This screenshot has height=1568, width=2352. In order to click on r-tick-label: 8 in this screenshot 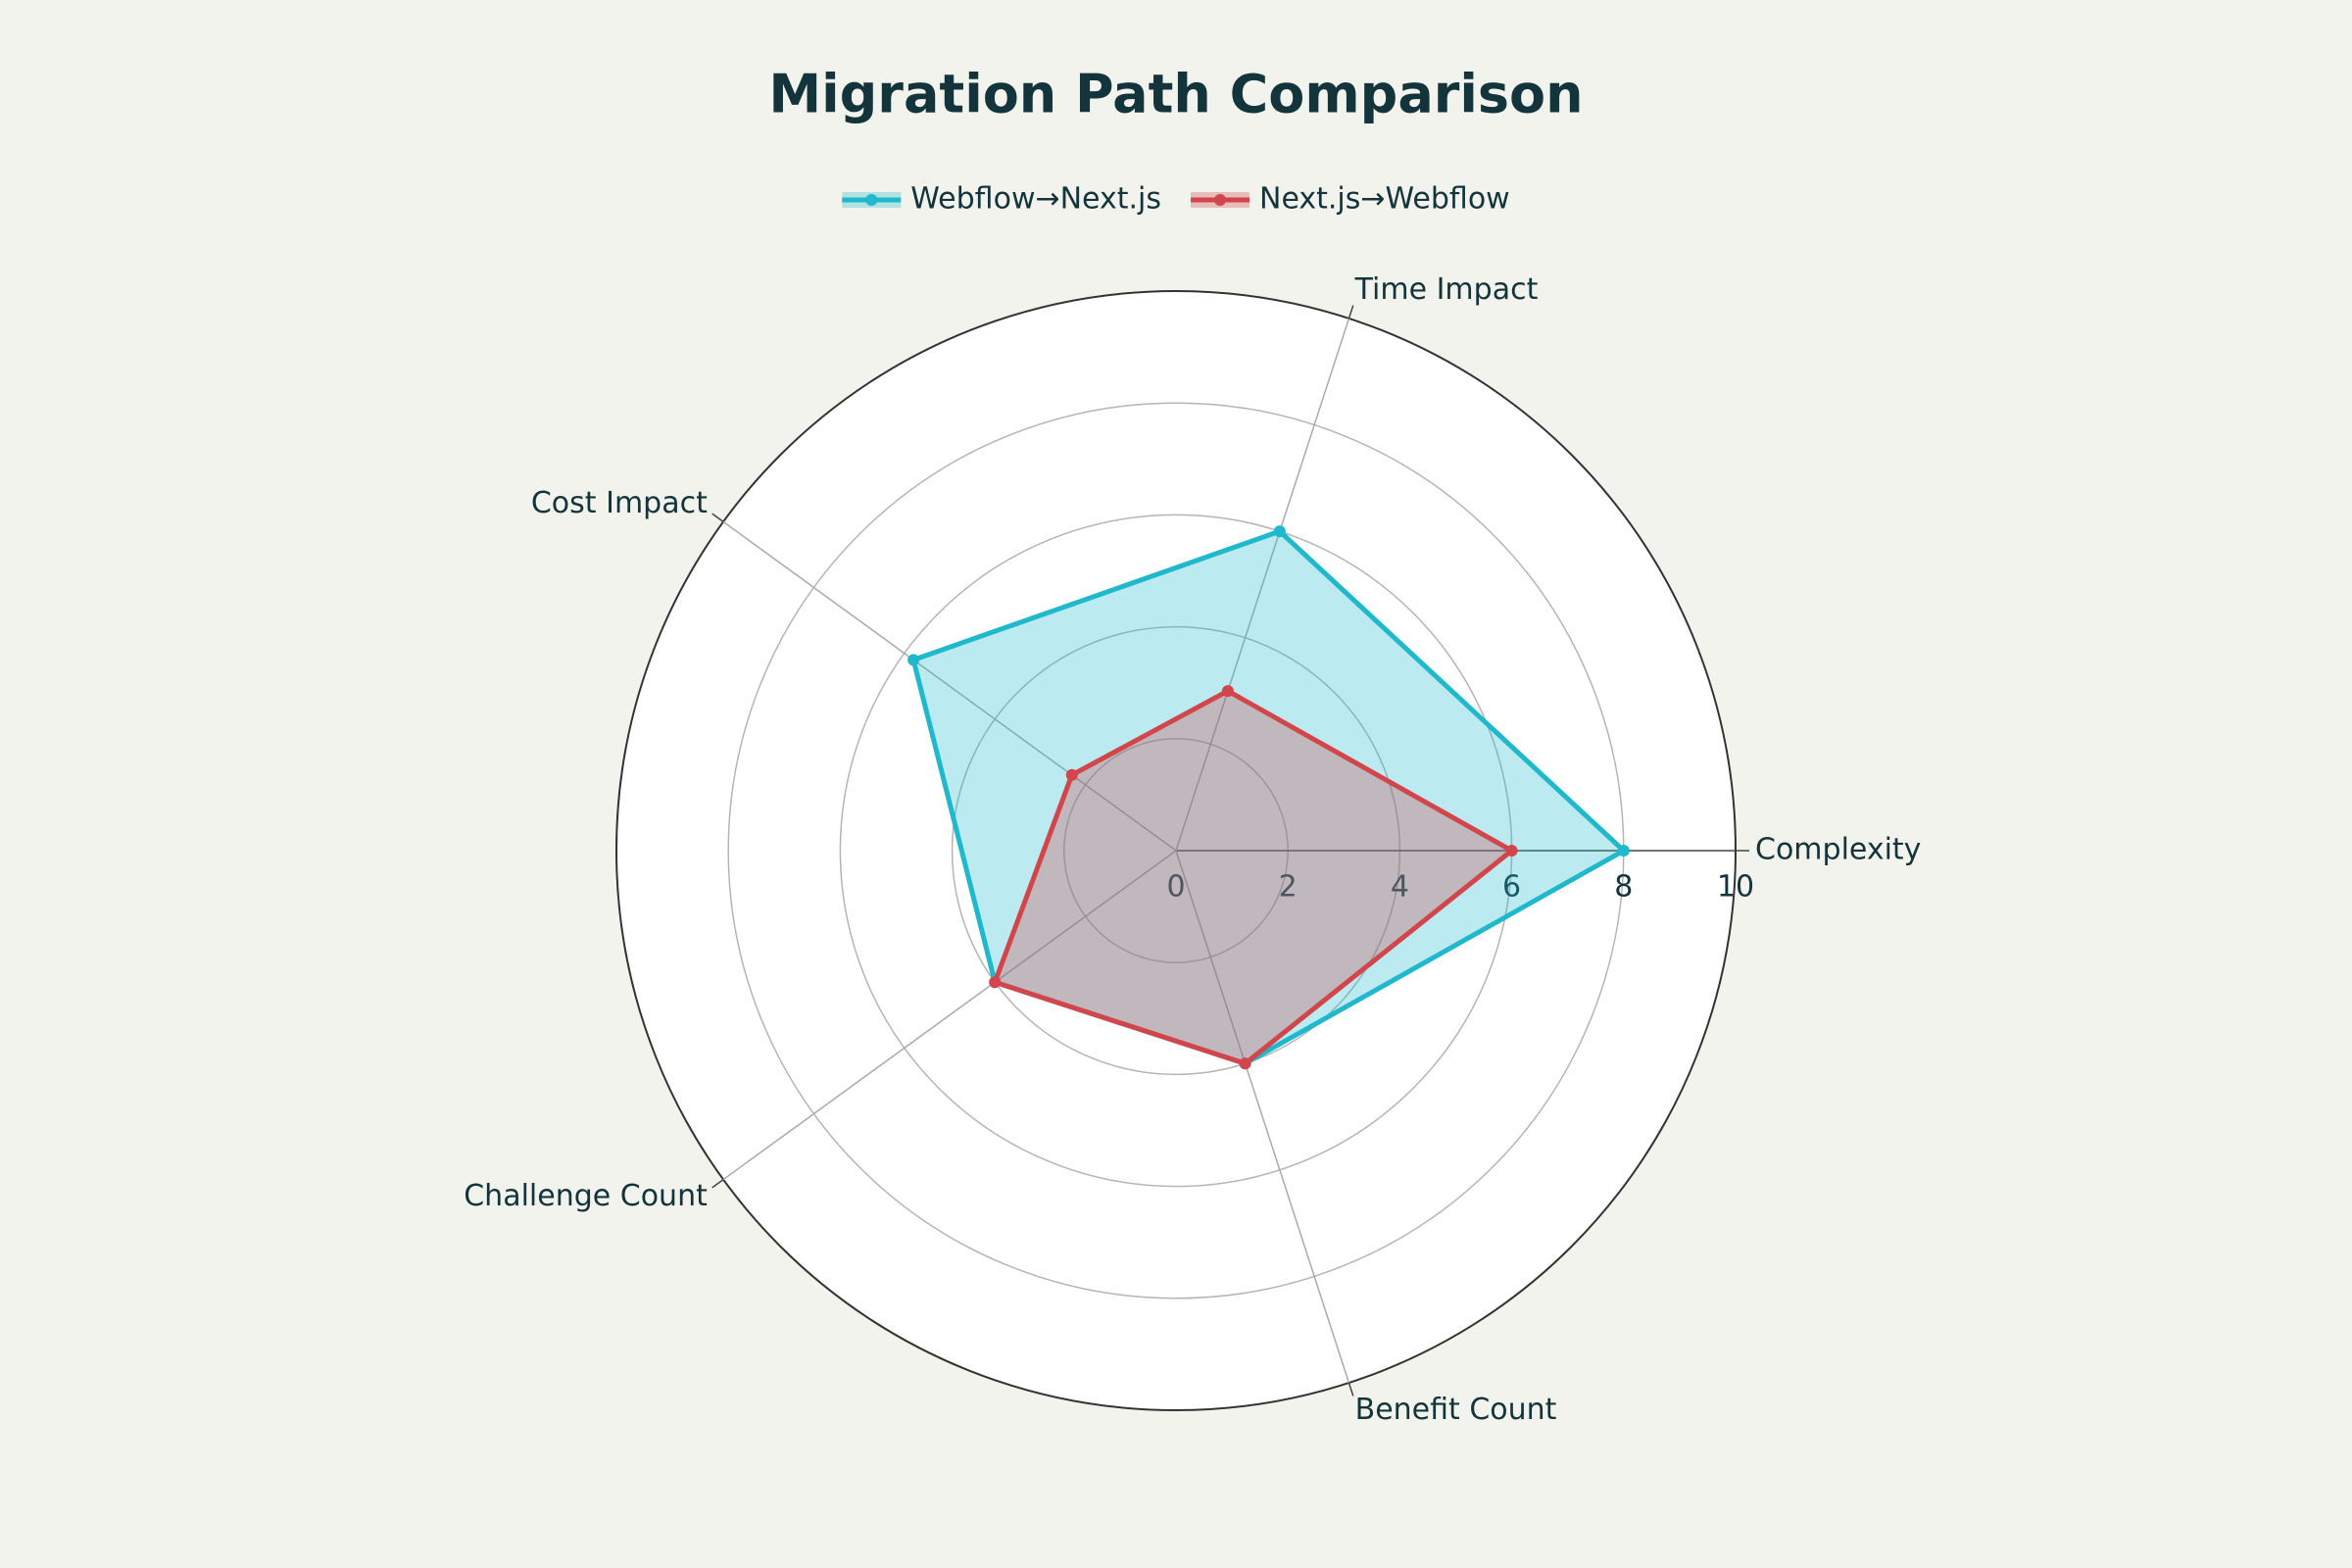, I will do `click(1623, 887)`.